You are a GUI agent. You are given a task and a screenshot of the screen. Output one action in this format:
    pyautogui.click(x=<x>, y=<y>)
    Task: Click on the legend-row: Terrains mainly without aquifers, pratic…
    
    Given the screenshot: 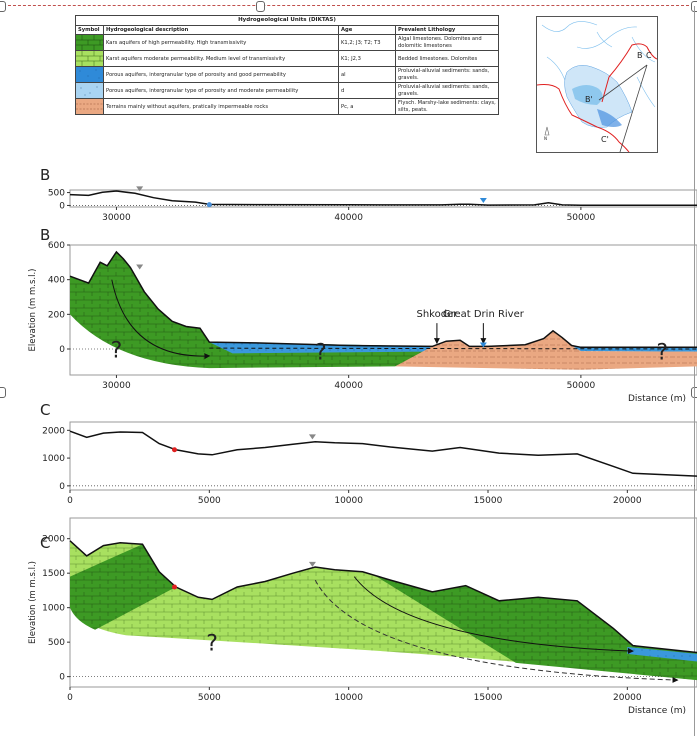 What is the action you would take?
    pyautogui.click(x=287, y=107)
    